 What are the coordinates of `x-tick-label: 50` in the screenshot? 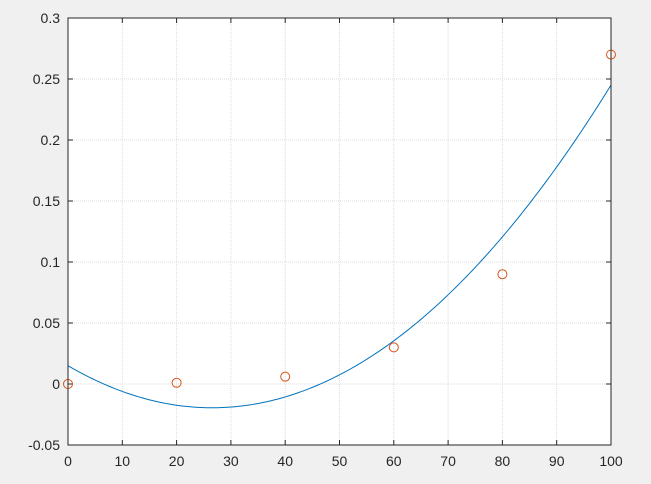 It's located at (340, 461).